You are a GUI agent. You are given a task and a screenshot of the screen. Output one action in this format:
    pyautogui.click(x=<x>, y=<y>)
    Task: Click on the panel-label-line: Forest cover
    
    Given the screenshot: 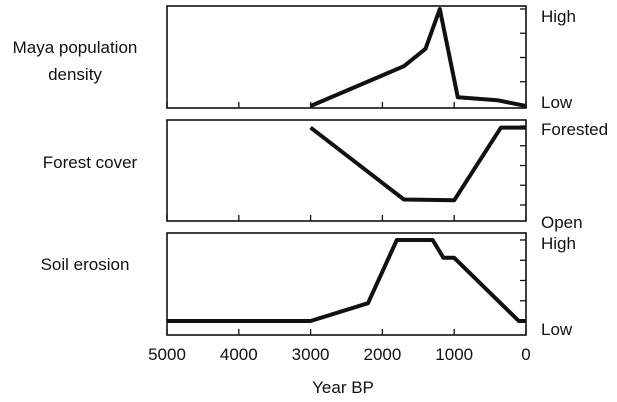 What is the action you would take?
    pyautogui.click(x=90, y=162)
    